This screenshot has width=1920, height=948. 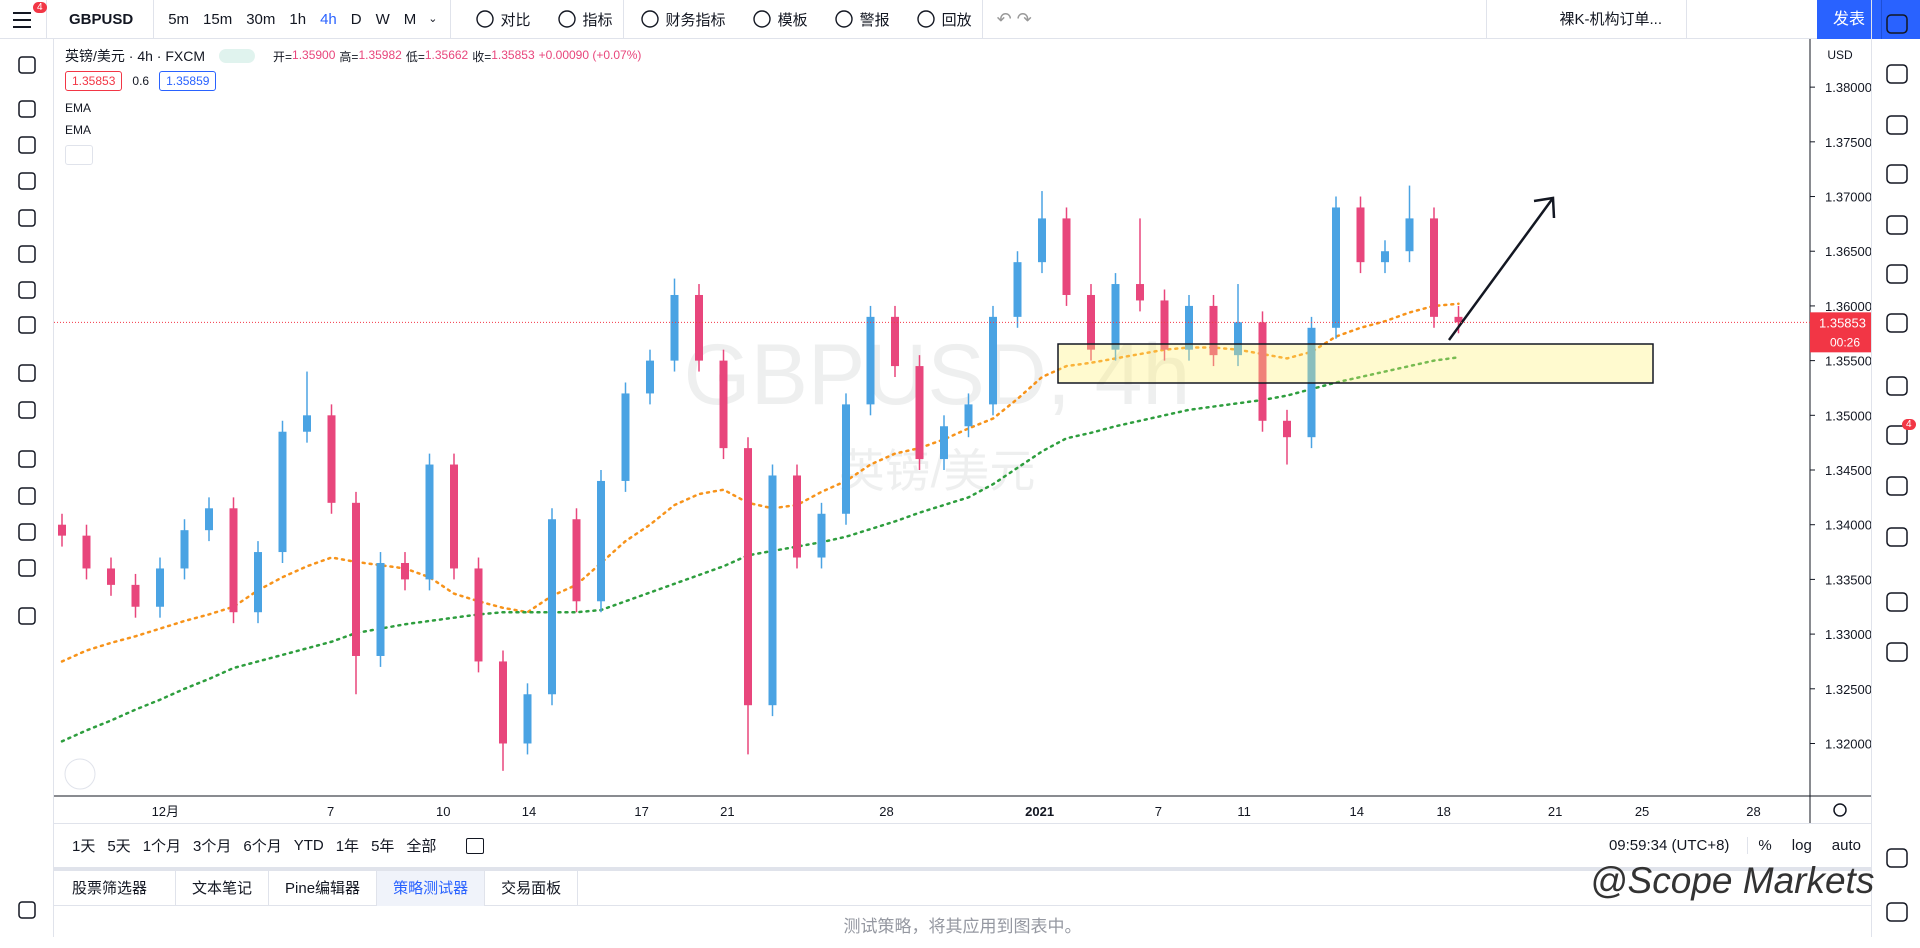 I want to click on menu-icon, so click(x=23, y=20).